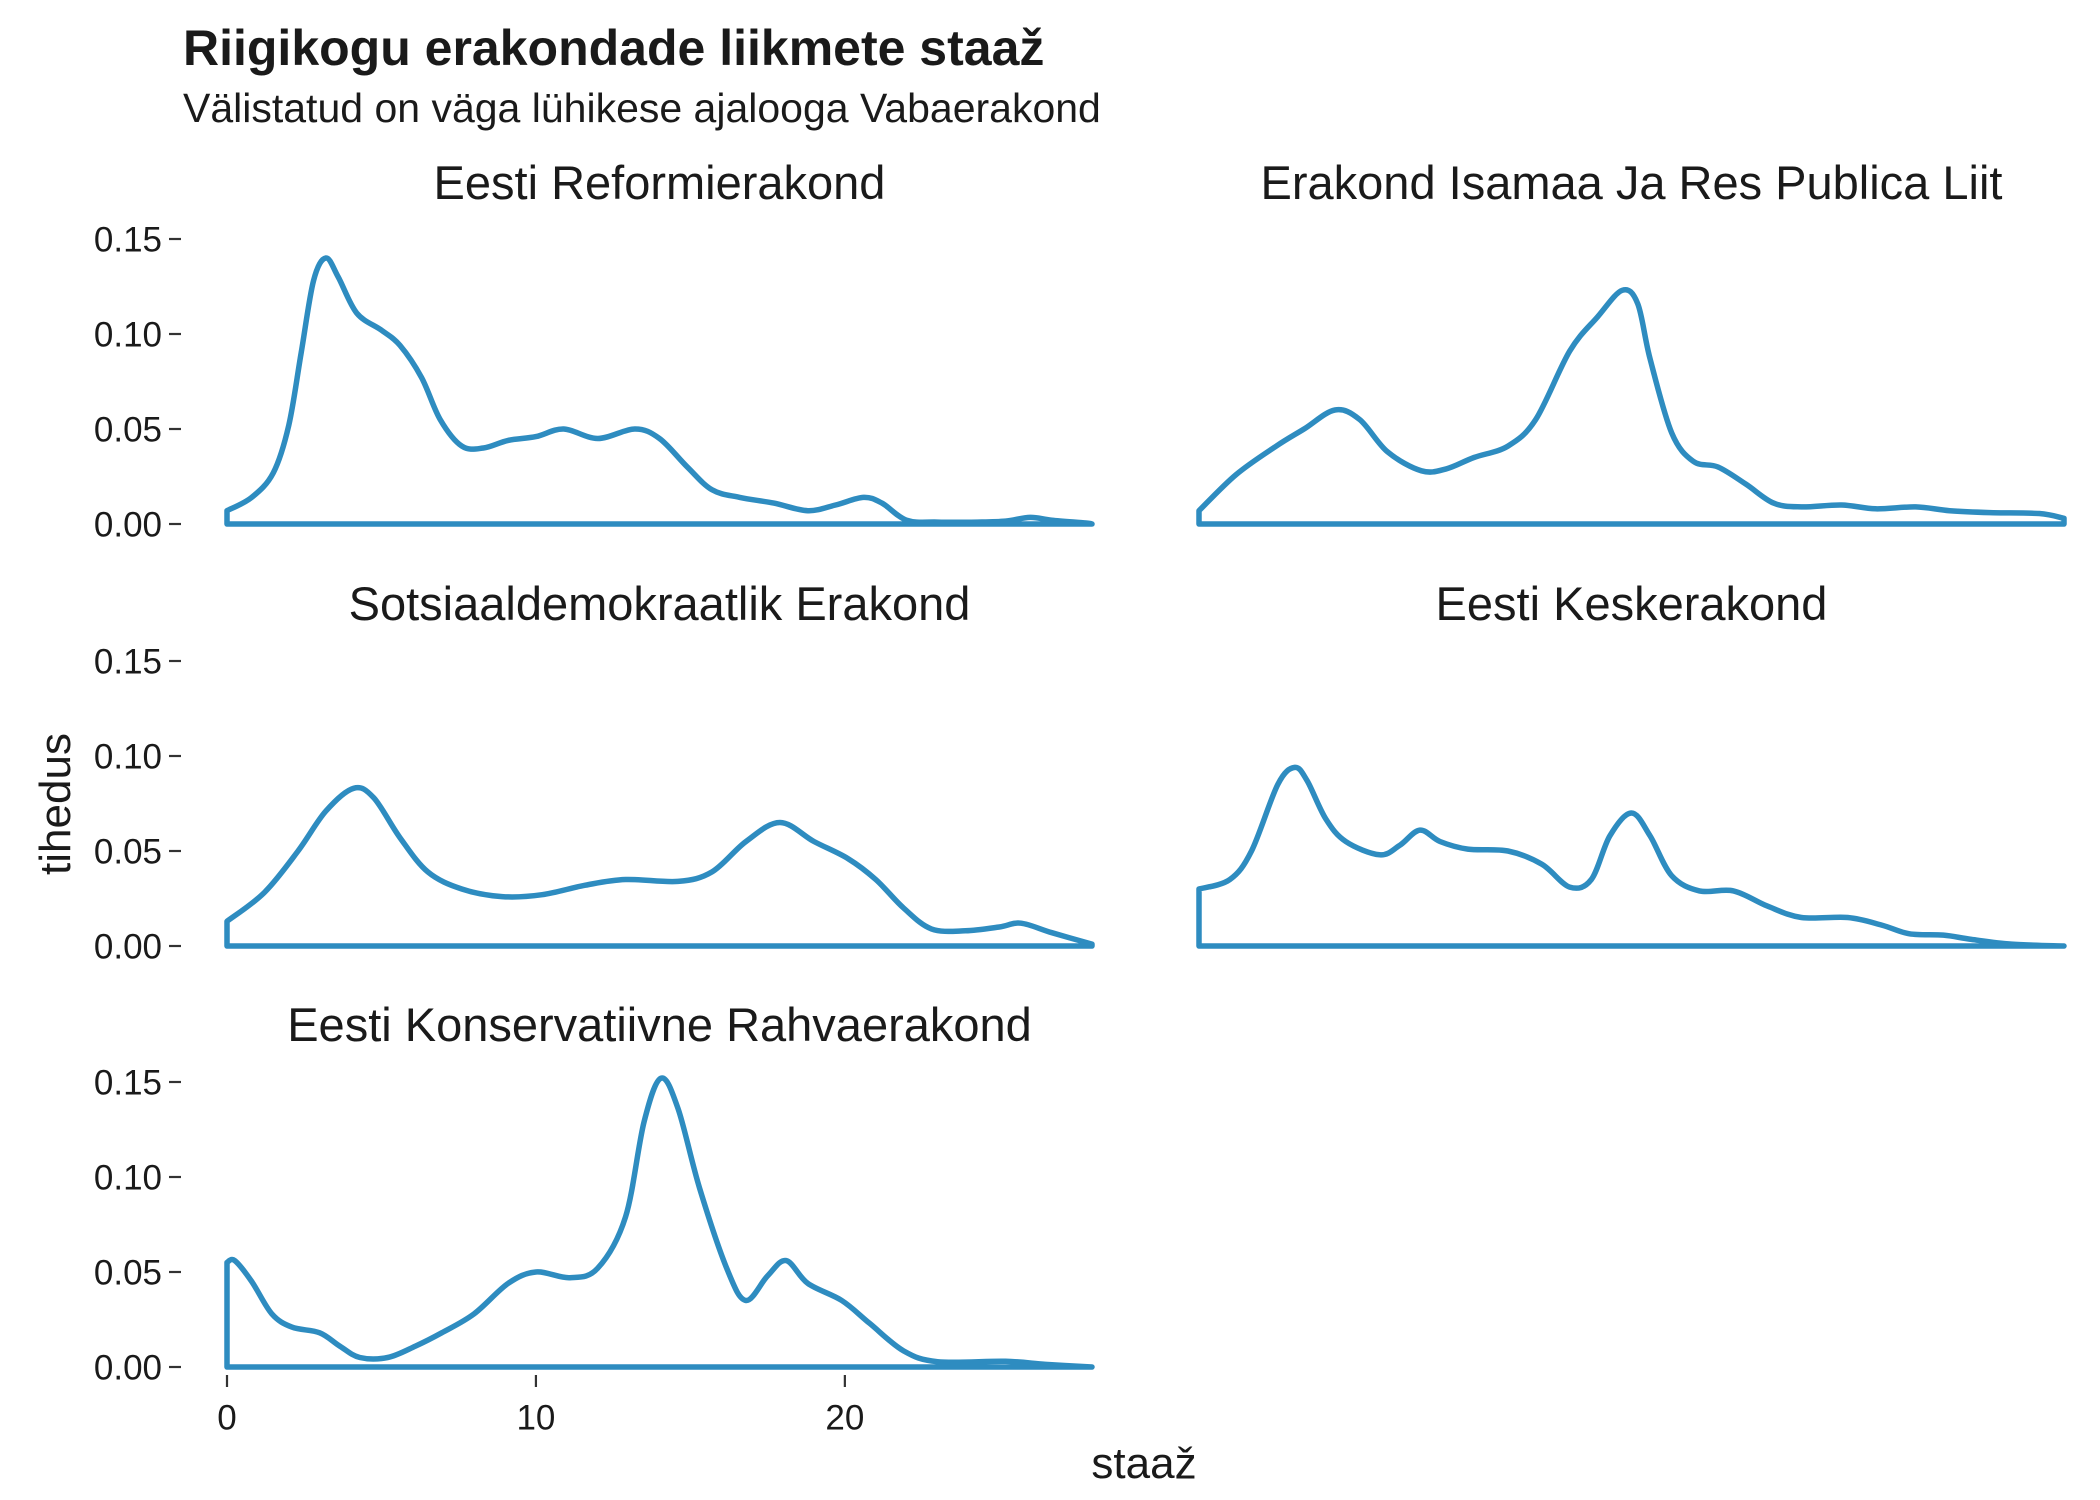  I want to click on panel-title: Eesti Reformierakond, so click(660, 182).